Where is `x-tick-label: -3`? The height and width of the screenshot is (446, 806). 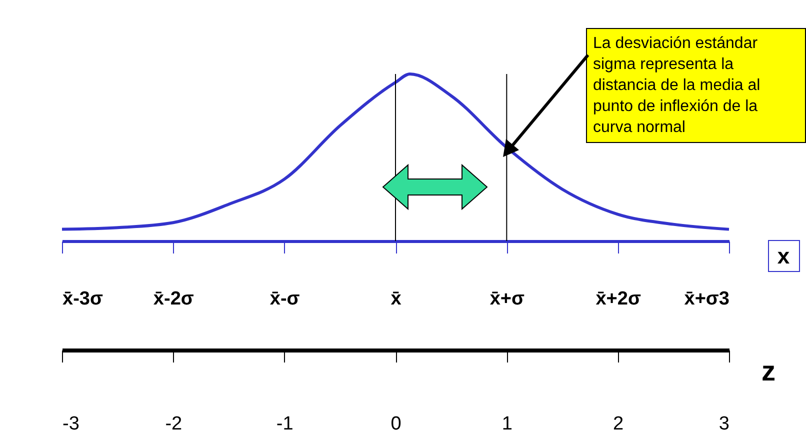 x-tick-label: -3 is located at coordinates (71, 424).